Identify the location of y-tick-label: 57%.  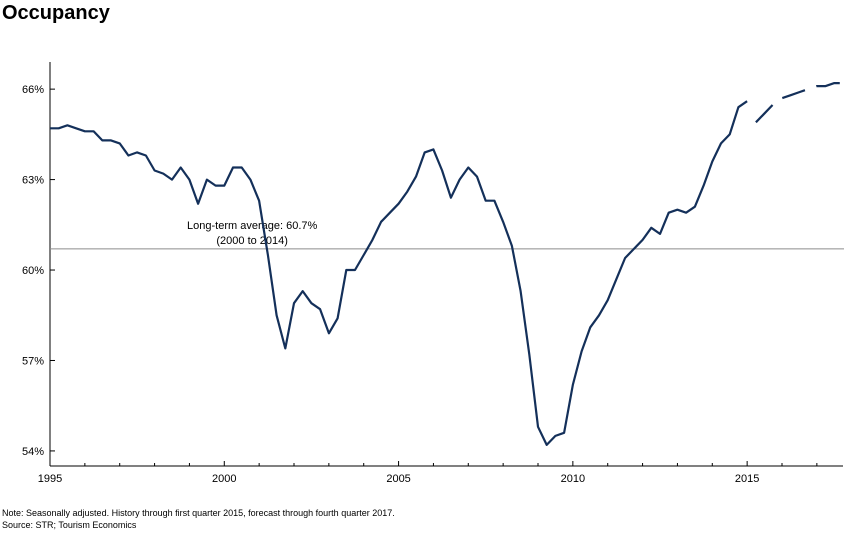
(33, 361).